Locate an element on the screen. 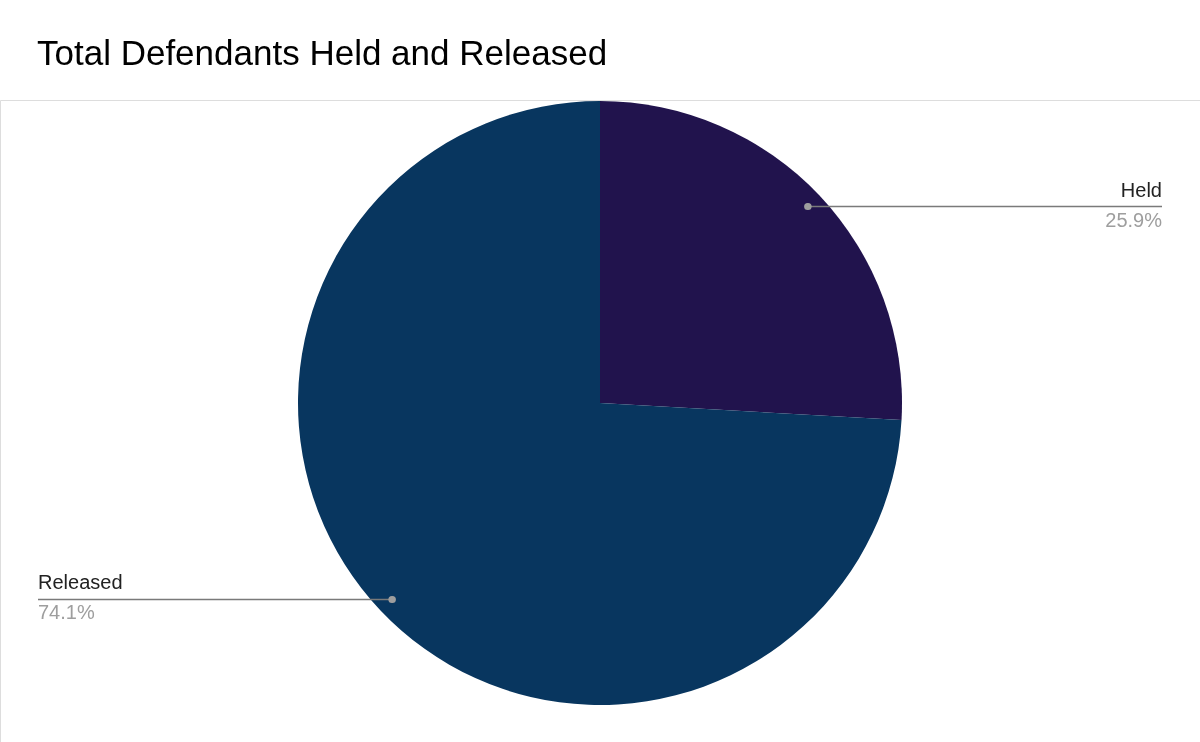  slice-label: Released is located at coordinates (80, 582).